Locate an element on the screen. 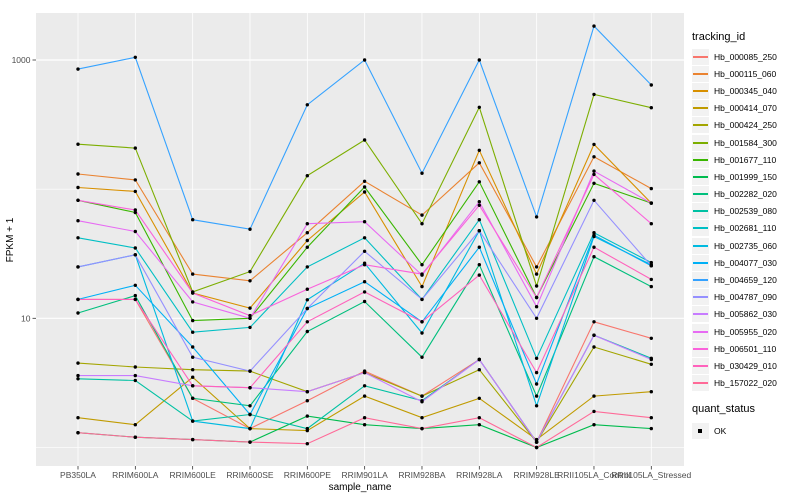 The height and width of the screenshot is (500, 800). point-icon is located at coordinates (700, 430).